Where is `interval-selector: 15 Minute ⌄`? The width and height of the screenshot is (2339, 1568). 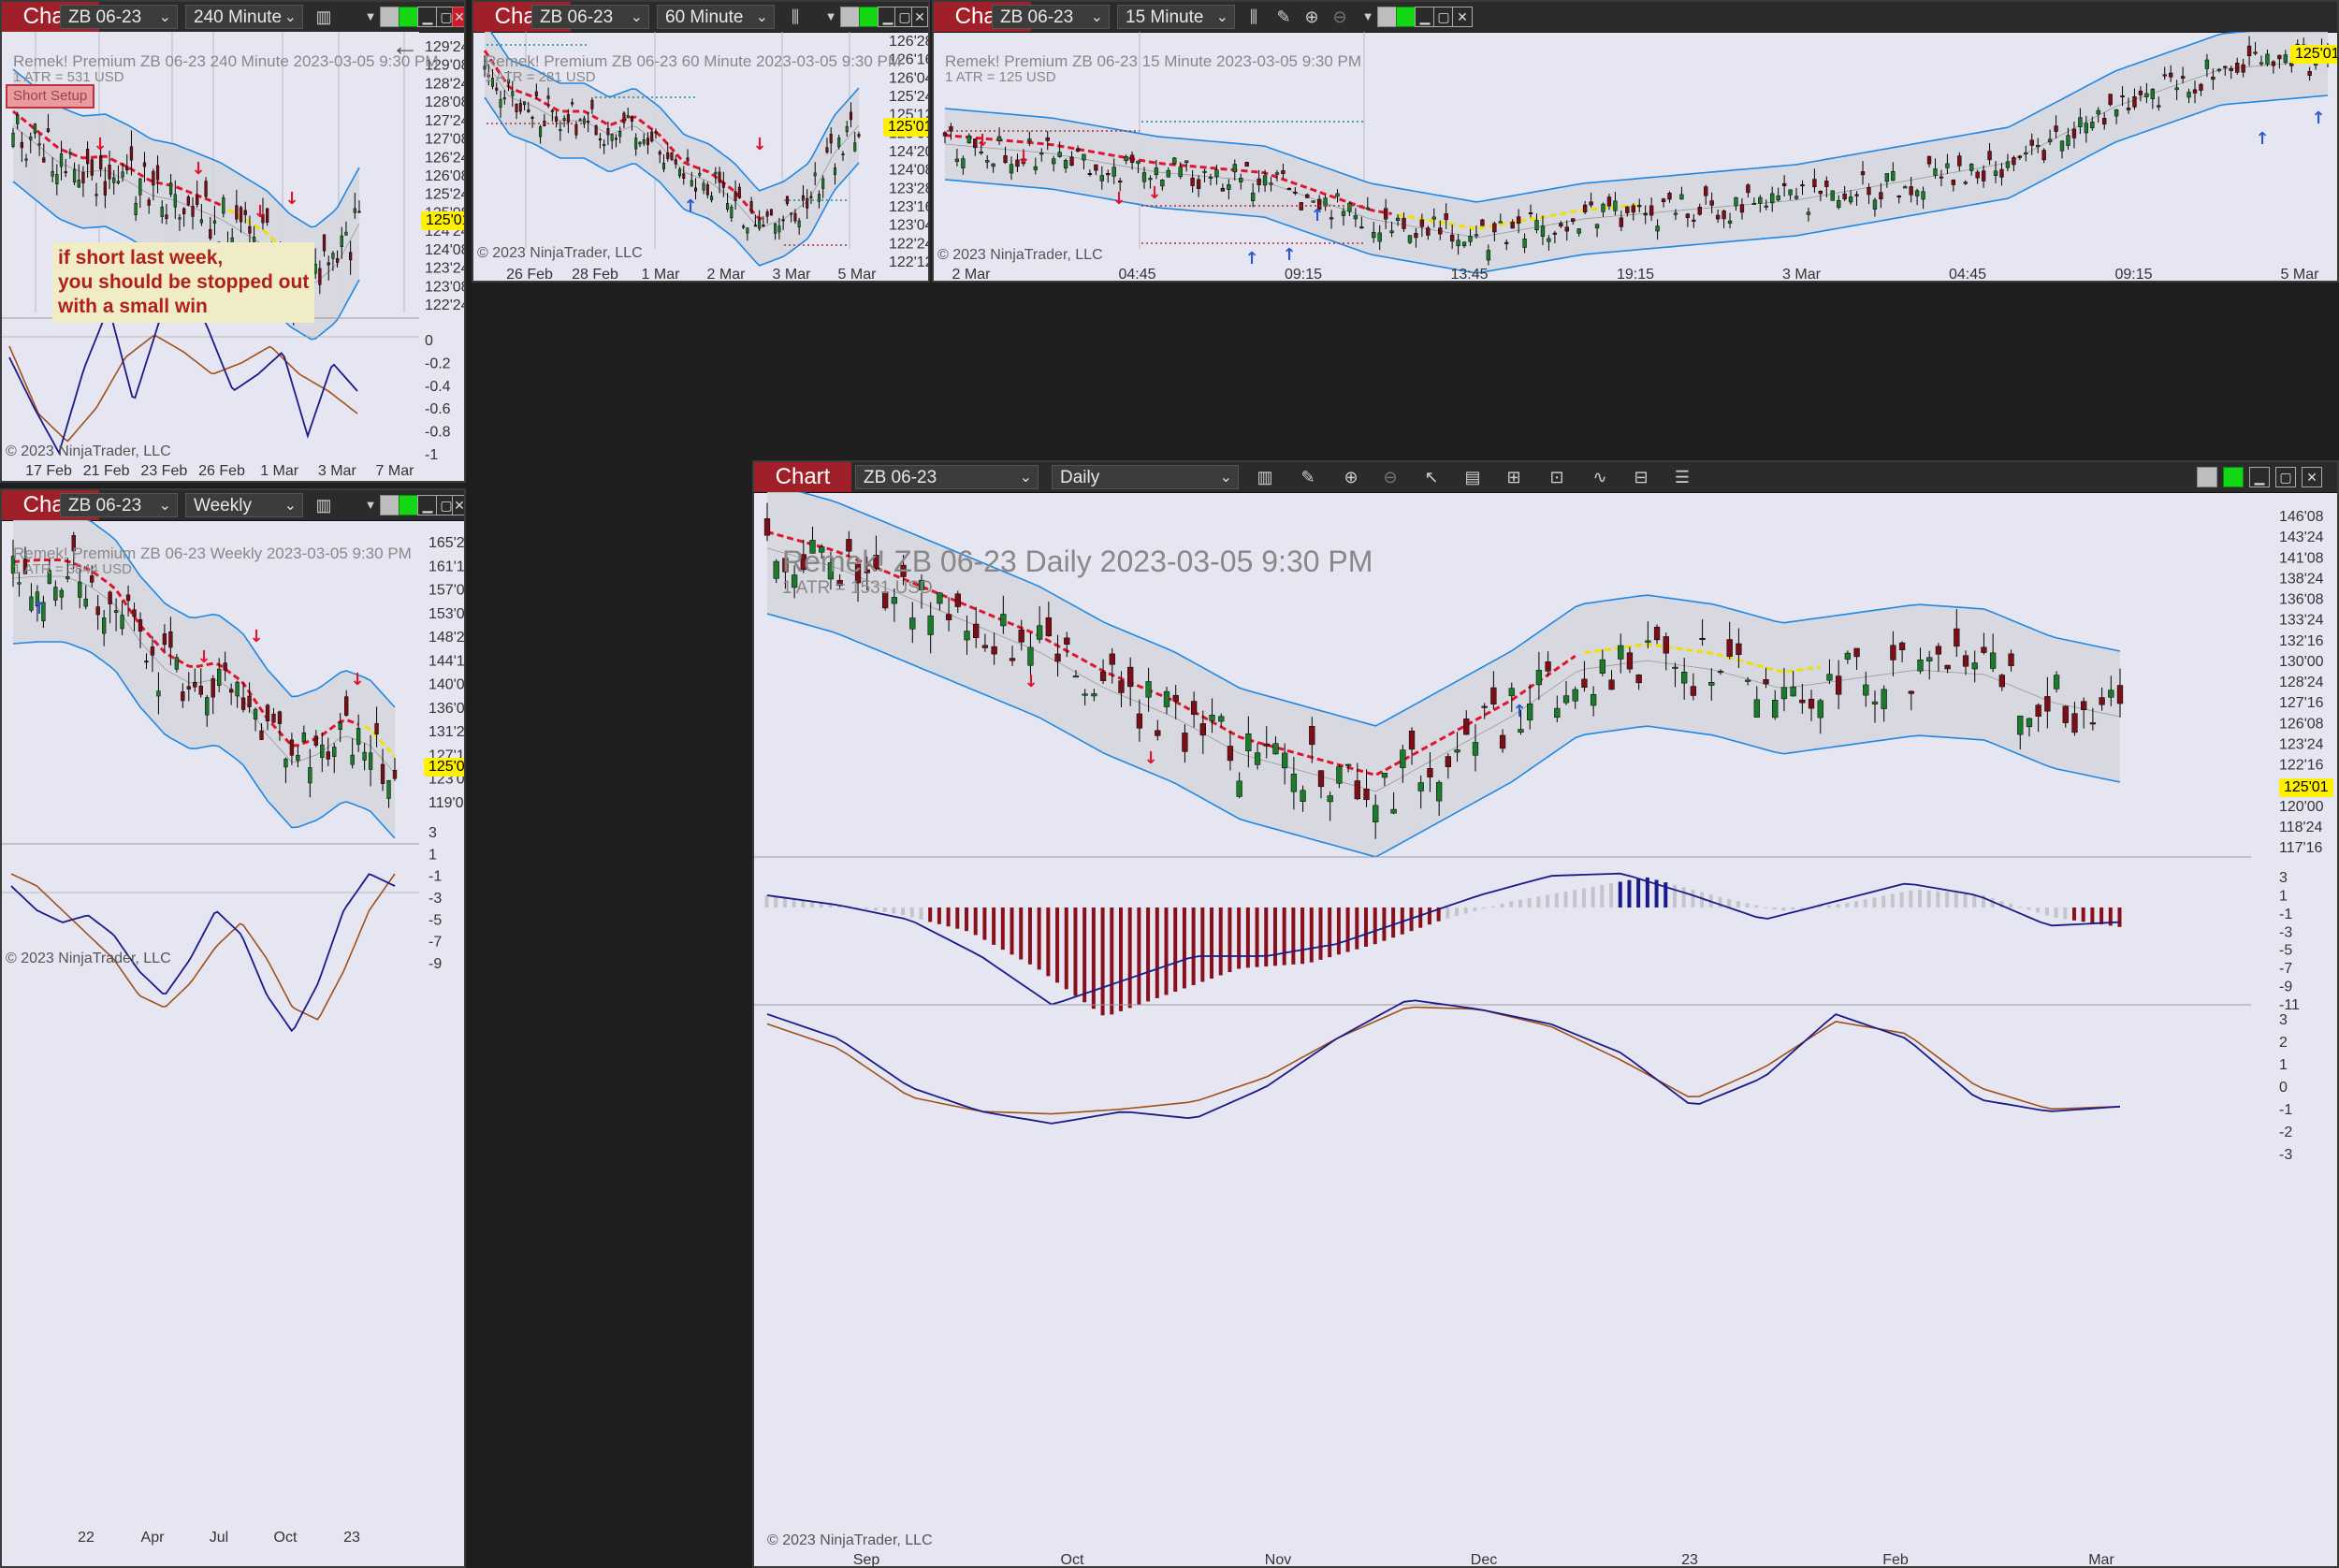
interval-selector: 15 Minute ⌄ is located at coordinates (1176, 17).